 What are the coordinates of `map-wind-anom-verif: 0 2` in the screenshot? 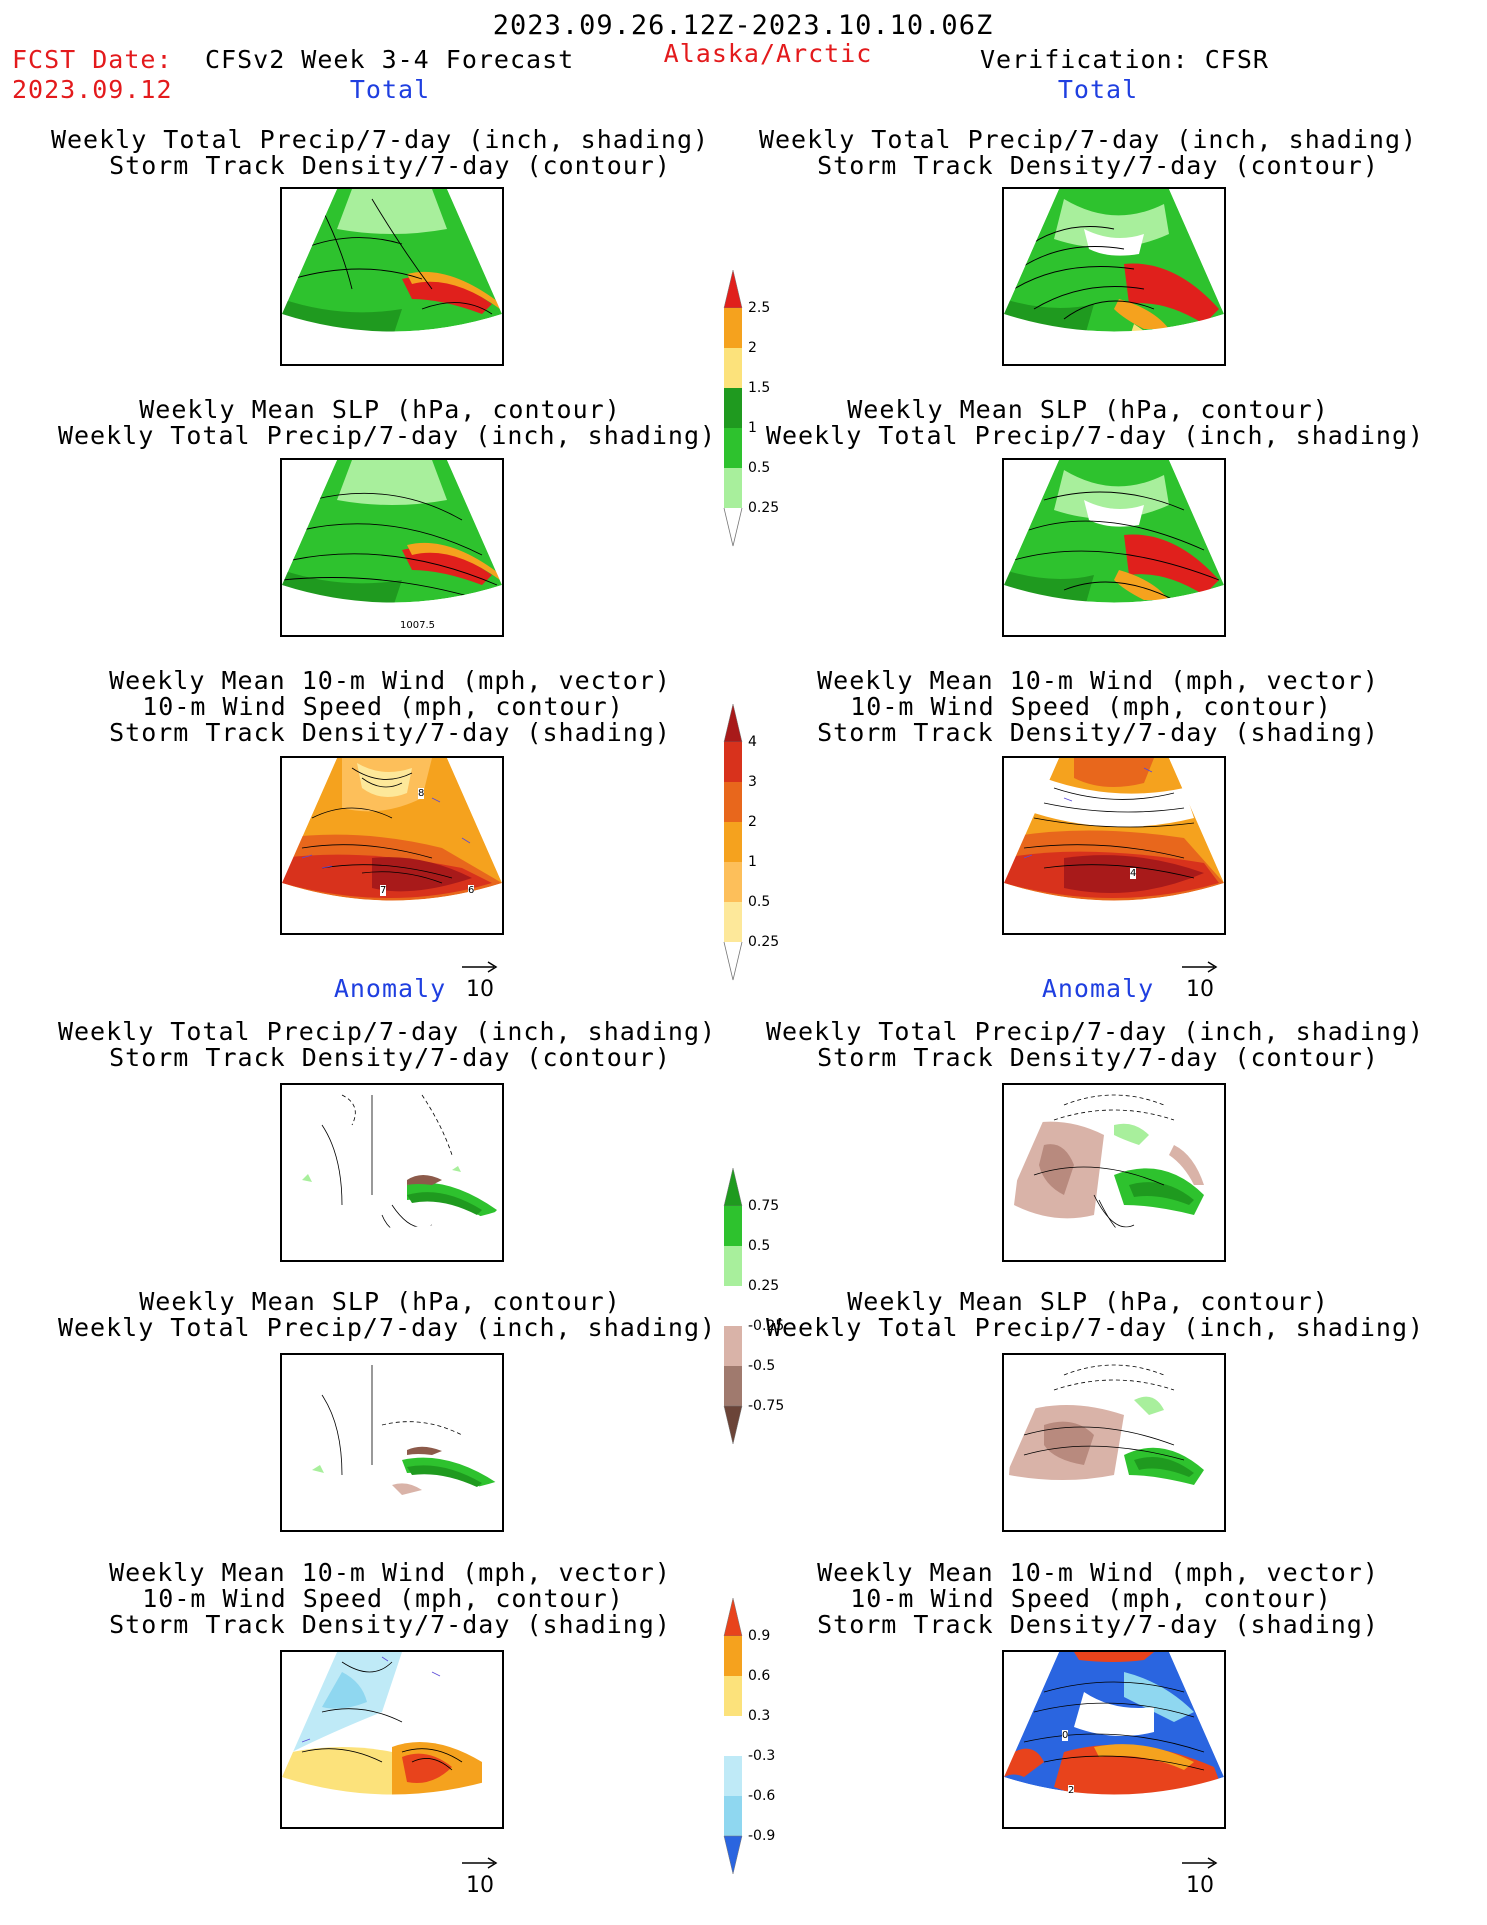 It's located at (1114, 1739).